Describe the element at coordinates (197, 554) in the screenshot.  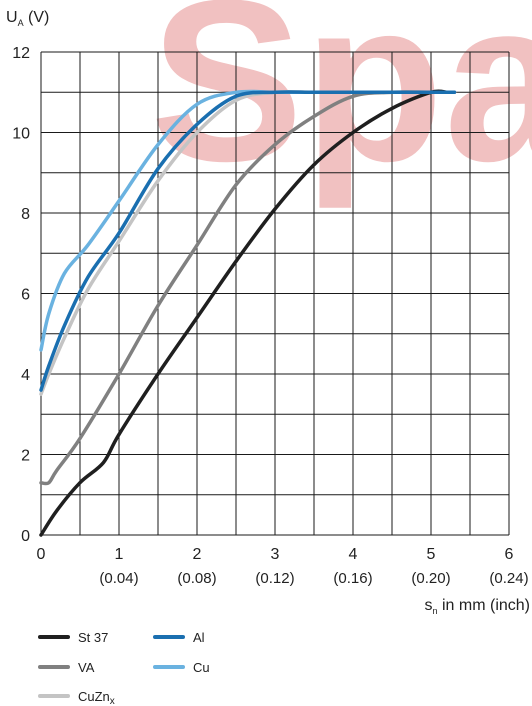
I see `x-tick-label: 2` at that location.